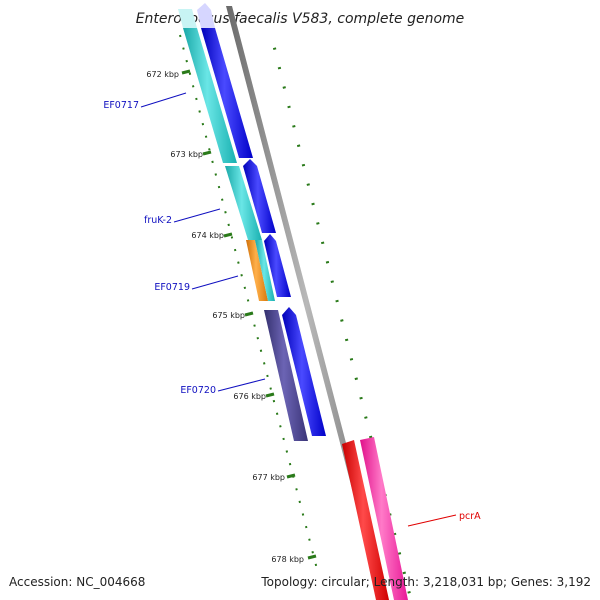 The height and width of the screenshot is (600, 600). What do you see at coordinates (304, 371) in the screenshot?
I see `cds-arrow-ef0720` at bounding box center [304, 371].